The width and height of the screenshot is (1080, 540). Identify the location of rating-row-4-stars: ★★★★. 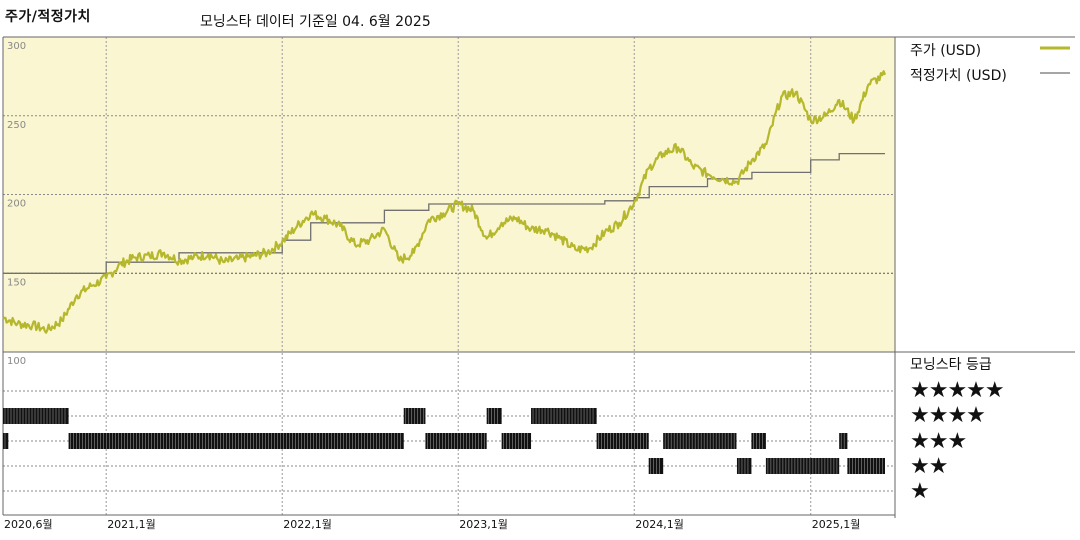
(948, 415).